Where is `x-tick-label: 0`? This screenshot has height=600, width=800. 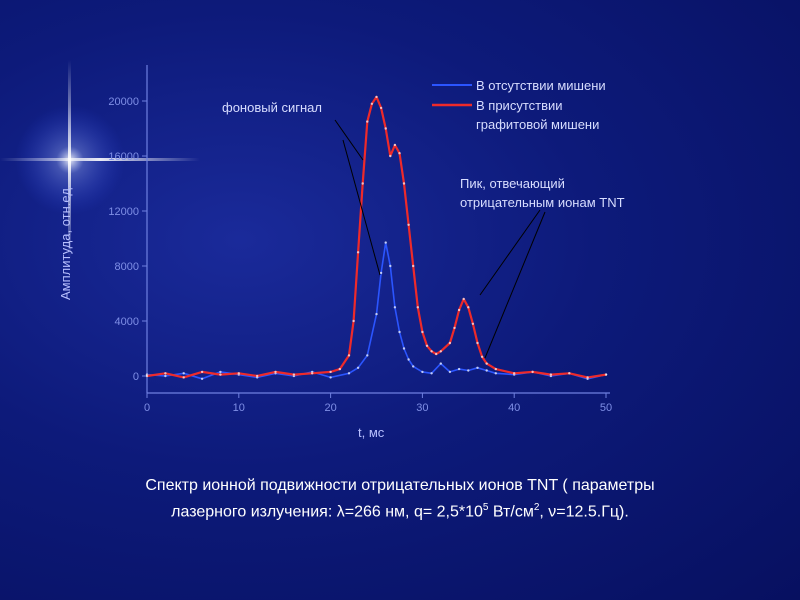 x-tick-label: 0 is located at coordinates (147, 408).